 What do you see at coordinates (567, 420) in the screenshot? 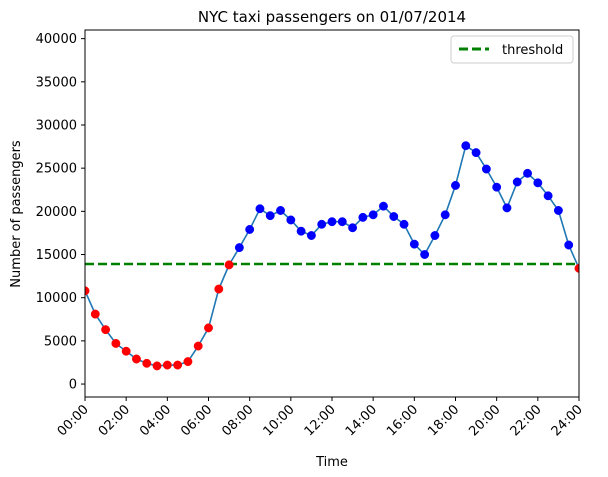
I see `x-tick-label: 24:00` at bounding box center [567, 420].